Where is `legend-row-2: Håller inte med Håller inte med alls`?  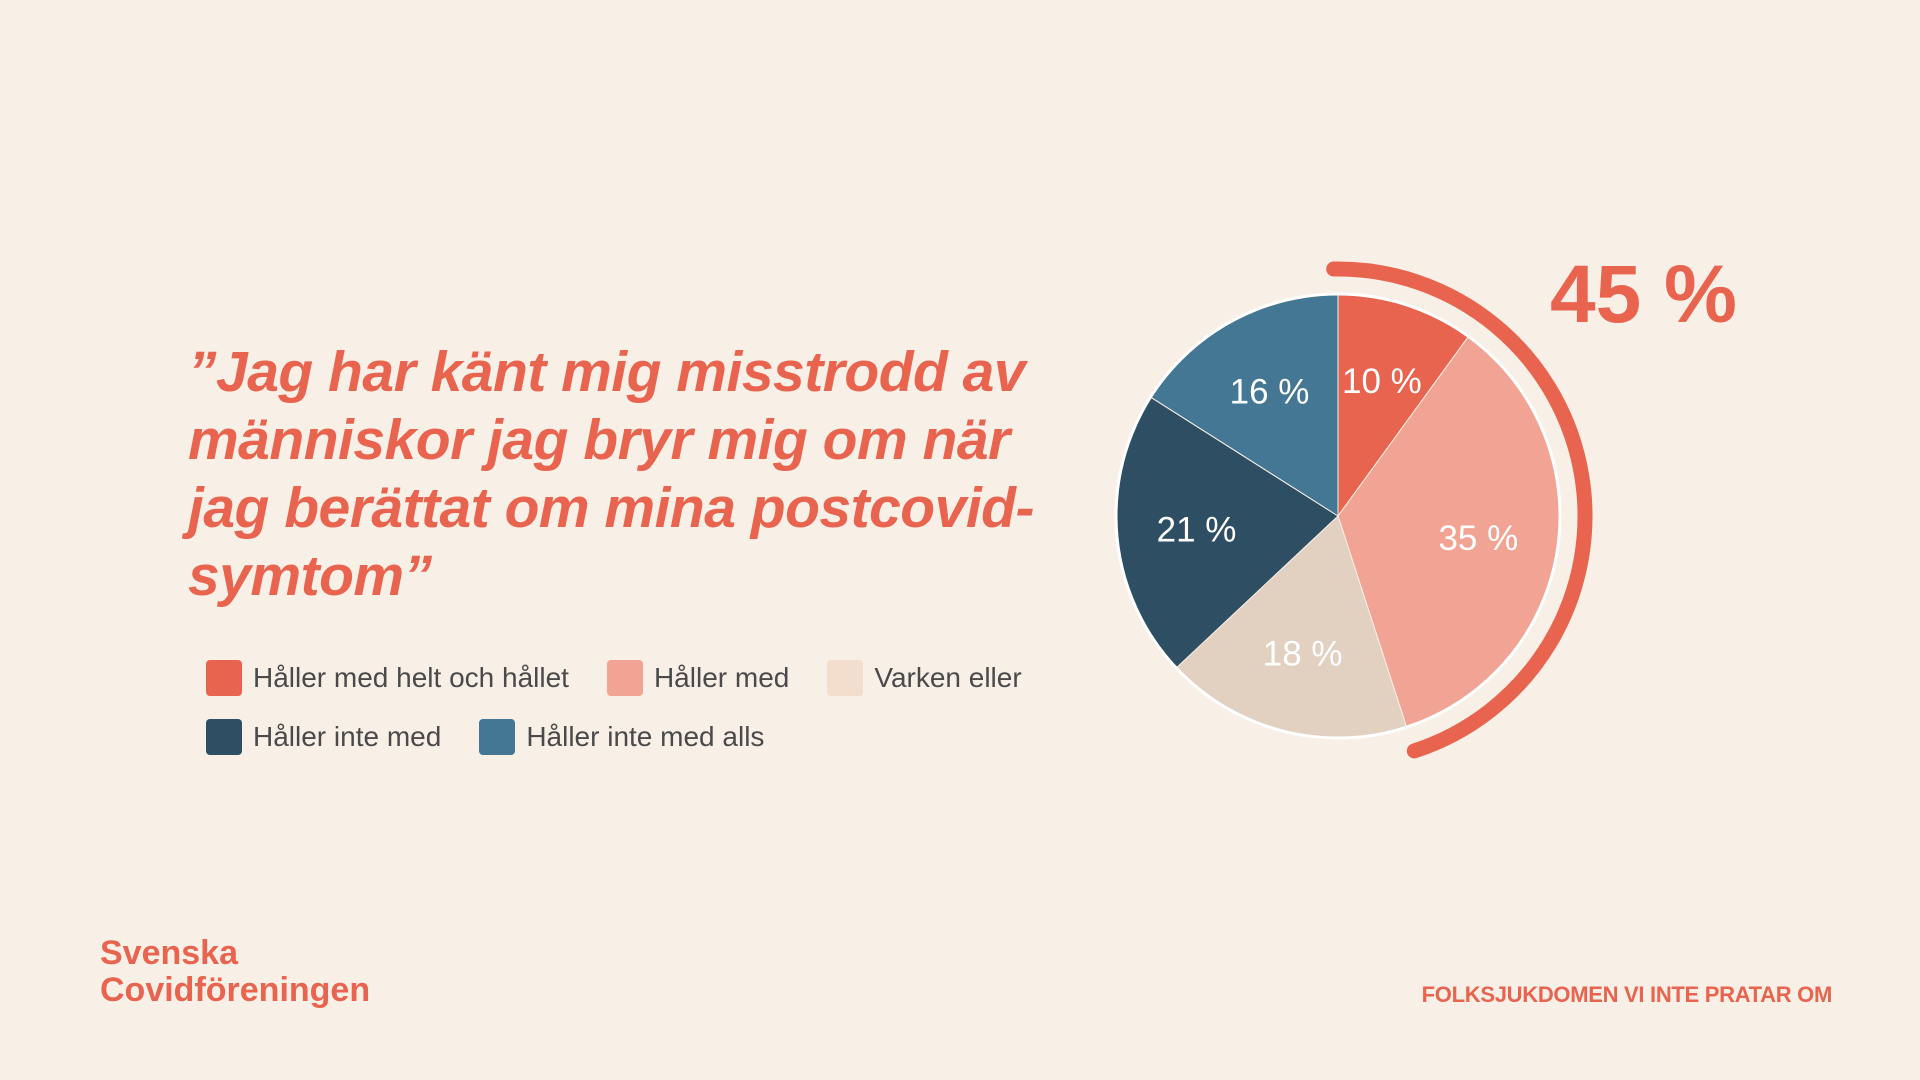
legend-row-2: Håller inte med Håller inte med alls is located at coordinates (656, 737).